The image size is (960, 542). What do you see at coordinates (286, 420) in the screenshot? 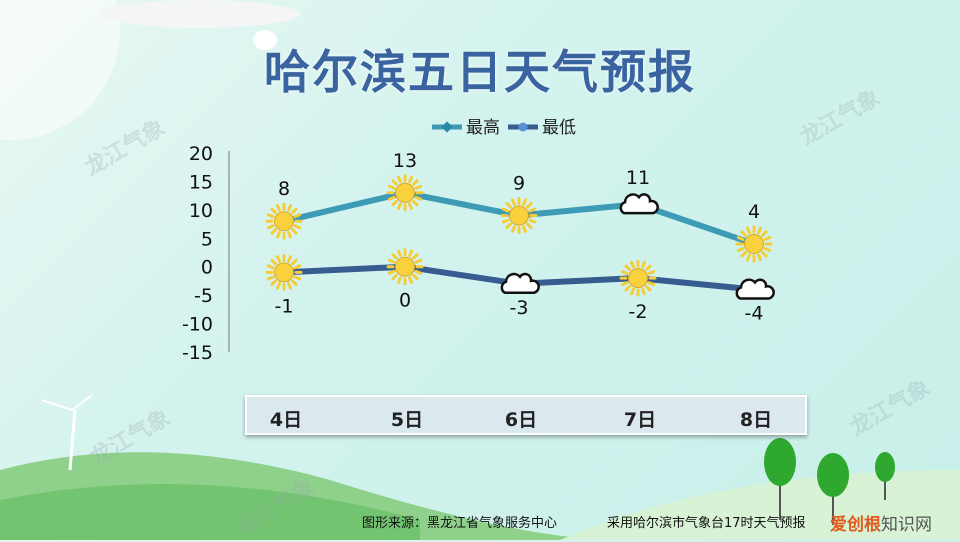
I see `day-label: 4日` at bounding box center [286, 420].